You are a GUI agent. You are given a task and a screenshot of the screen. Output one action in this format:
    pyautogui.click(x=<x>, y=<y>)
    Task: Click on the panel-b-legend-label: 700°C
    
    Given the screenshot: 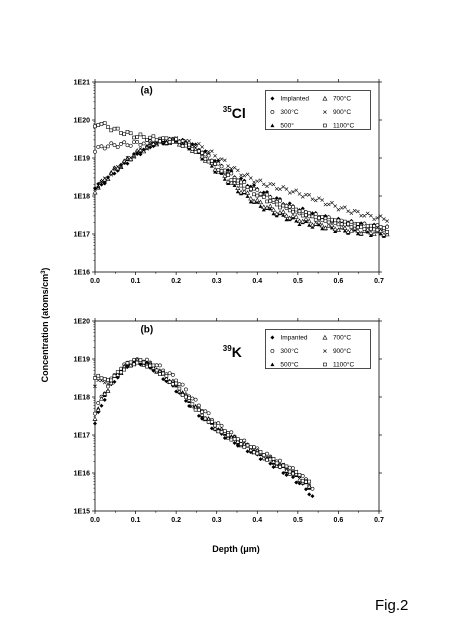 What is the action you would take?
    pyautogui.click(x=342, y=338)
    